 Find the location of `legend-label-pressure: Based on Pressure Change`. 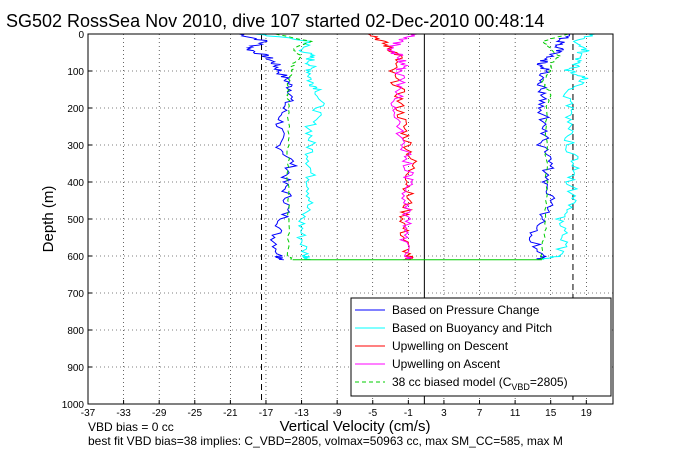

legend-label-pressure: Based on Pressure Change is located at coordinates (466, 310).